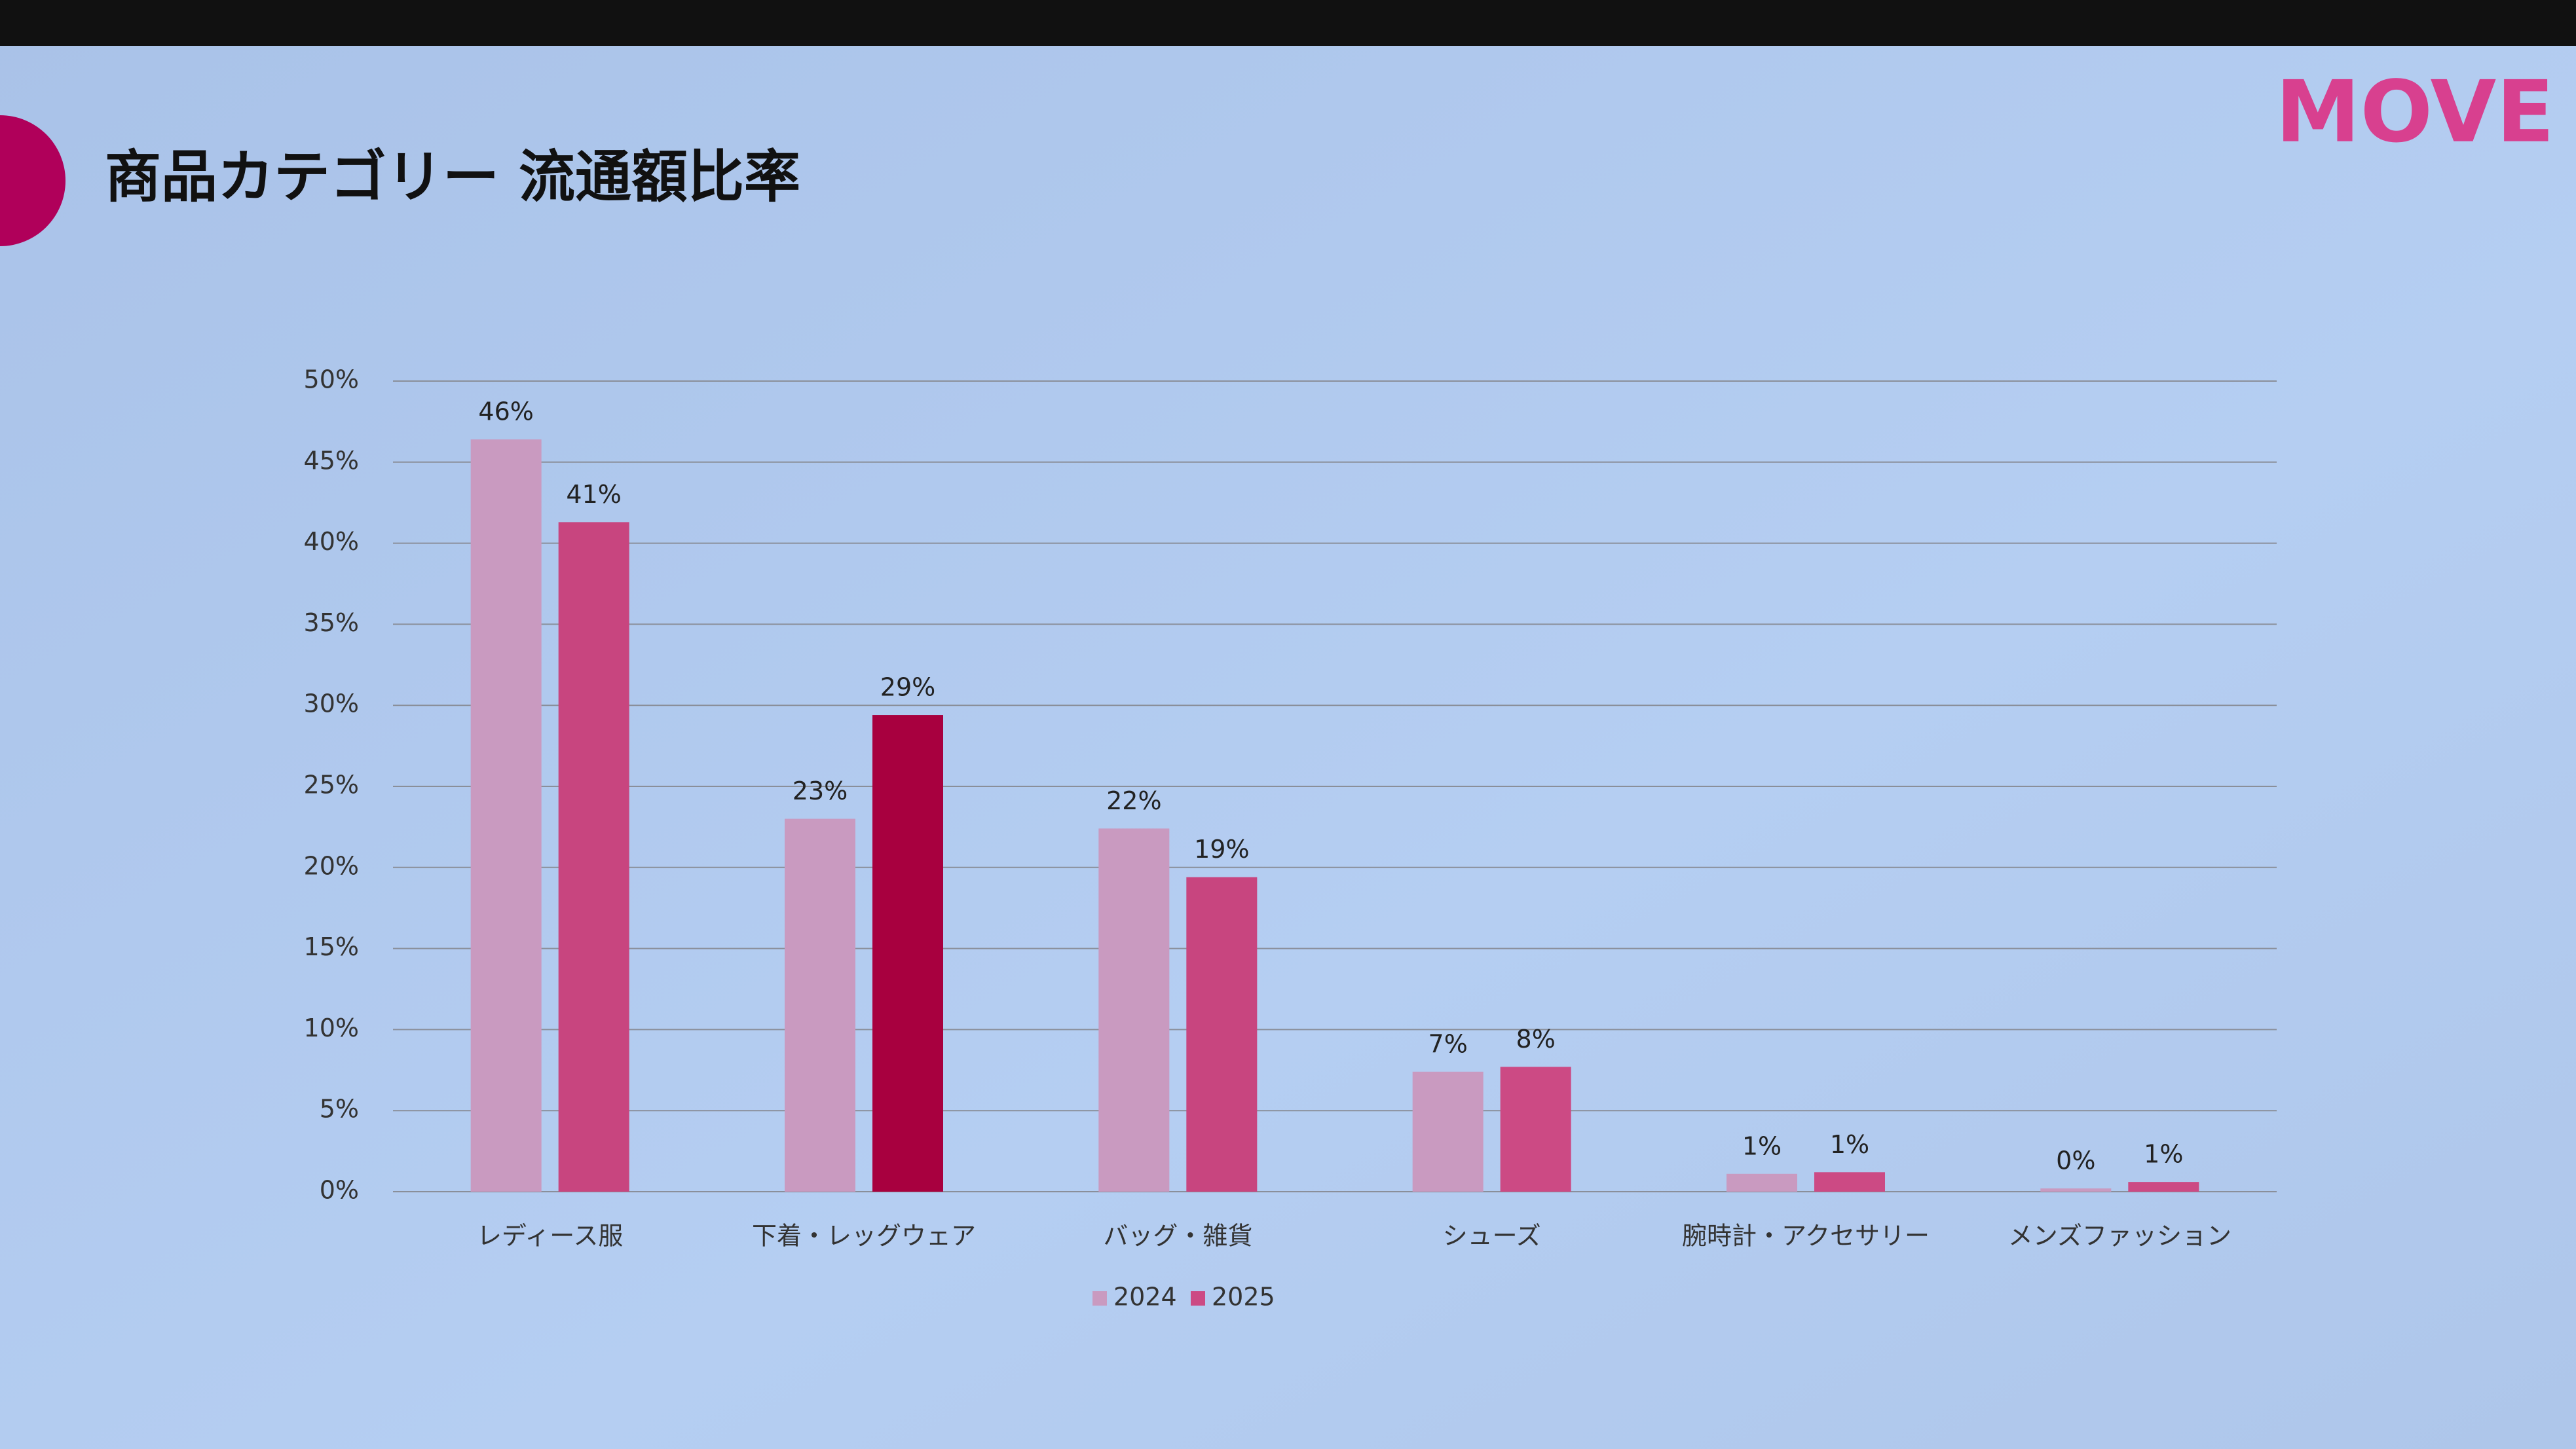  I want to click on logo: MOVE, so click(2414, 112).